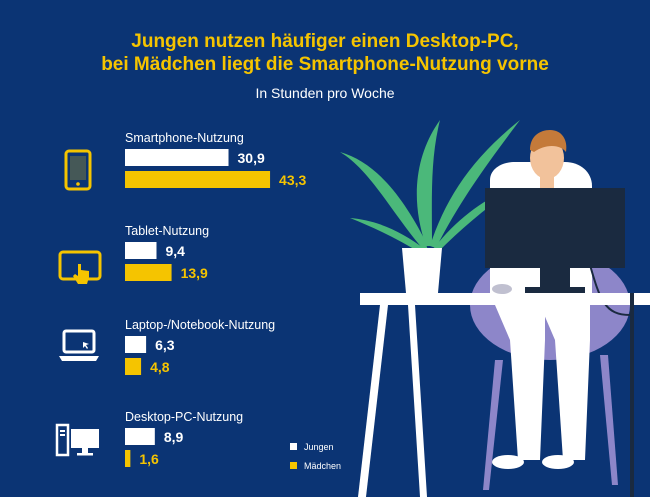 This screenshot has width=650, height=497. Describe the element at coordinates (80, 267) in the screenshot. I see `tablet-icon` at that location.